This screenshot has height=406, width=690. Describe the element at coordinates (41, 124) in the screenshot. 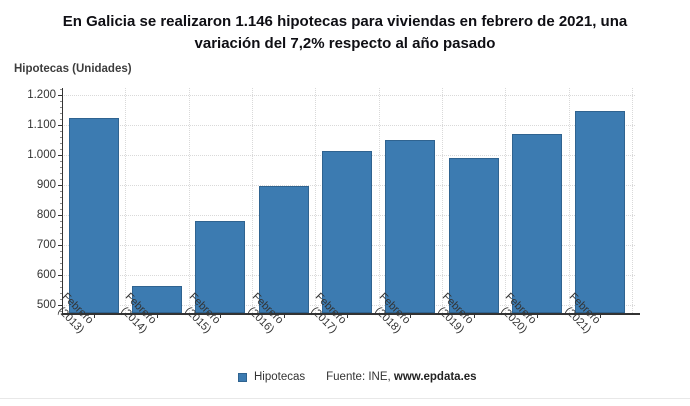

I see `y-tick-label: 1.100` at that location.